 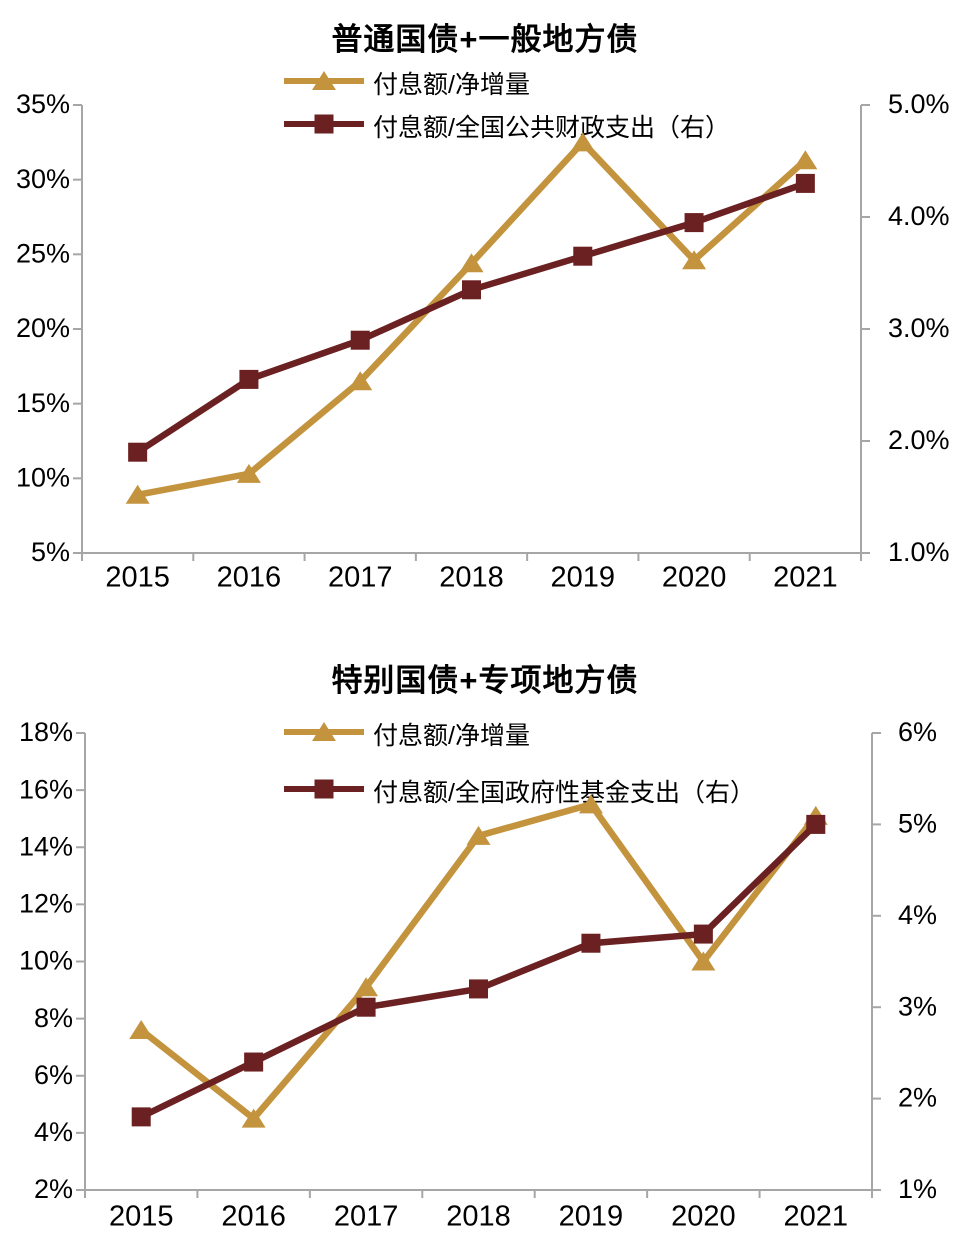 What do you see at coordinates (485, 39) in the screenshot?
I see `chart-title: 普通国债+一般地方债` at bounding box center [485, 39].